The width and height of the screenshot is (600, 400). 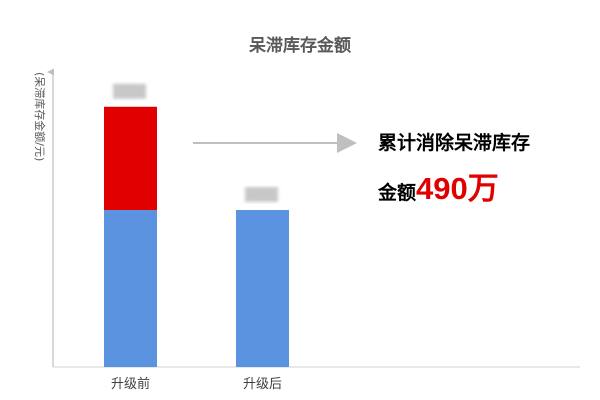 What do you see at coordinates (130, 158) in the screenshot?
I see `bar-升级前-series1` at bounding box center [130, 158].